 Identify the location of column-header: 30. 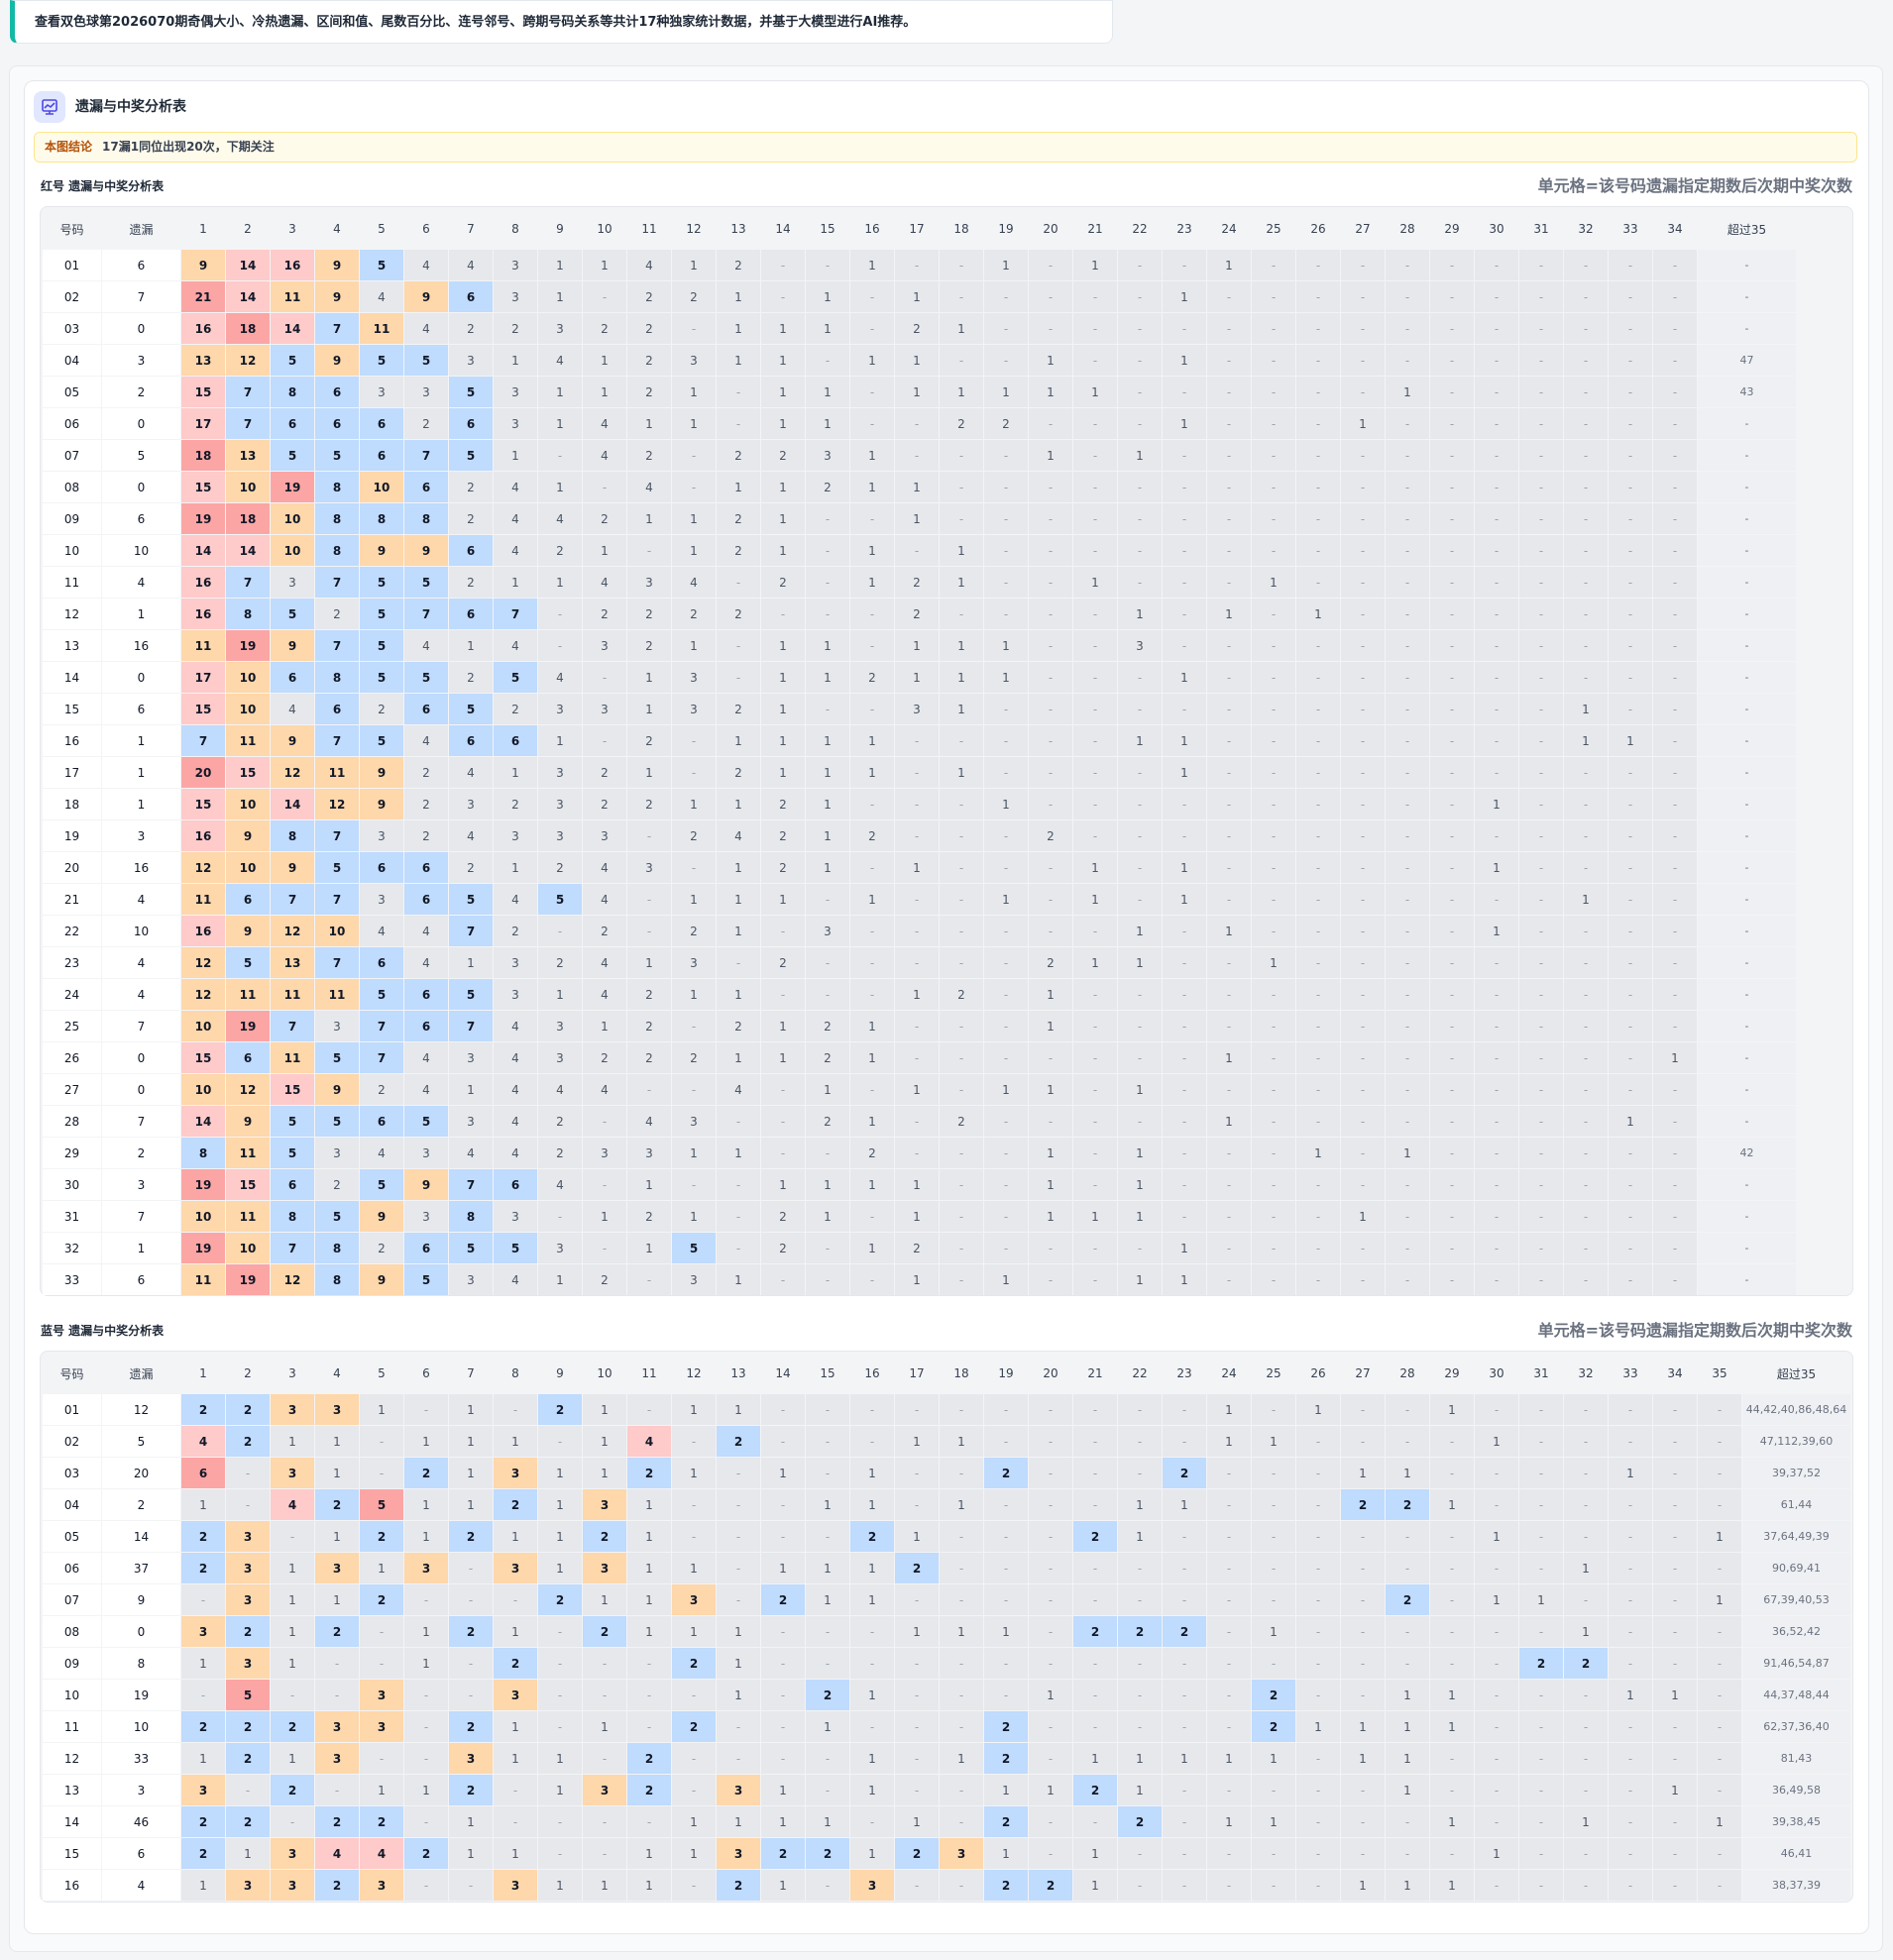
(1496, 1373).